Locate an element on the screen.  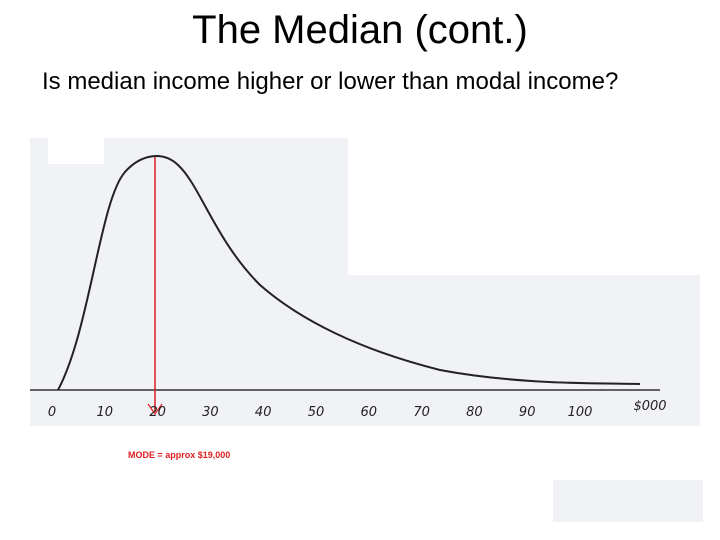
x-tick-label: 30 is located at coordinates (210, 412).